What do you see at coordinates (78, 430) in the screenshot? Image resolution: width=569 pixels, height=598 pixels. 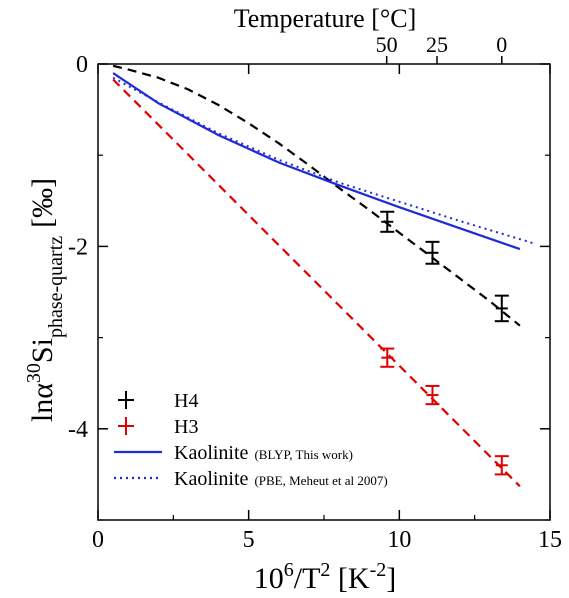 I see `y-tick-label: -4` at bounding box center [78, 430].